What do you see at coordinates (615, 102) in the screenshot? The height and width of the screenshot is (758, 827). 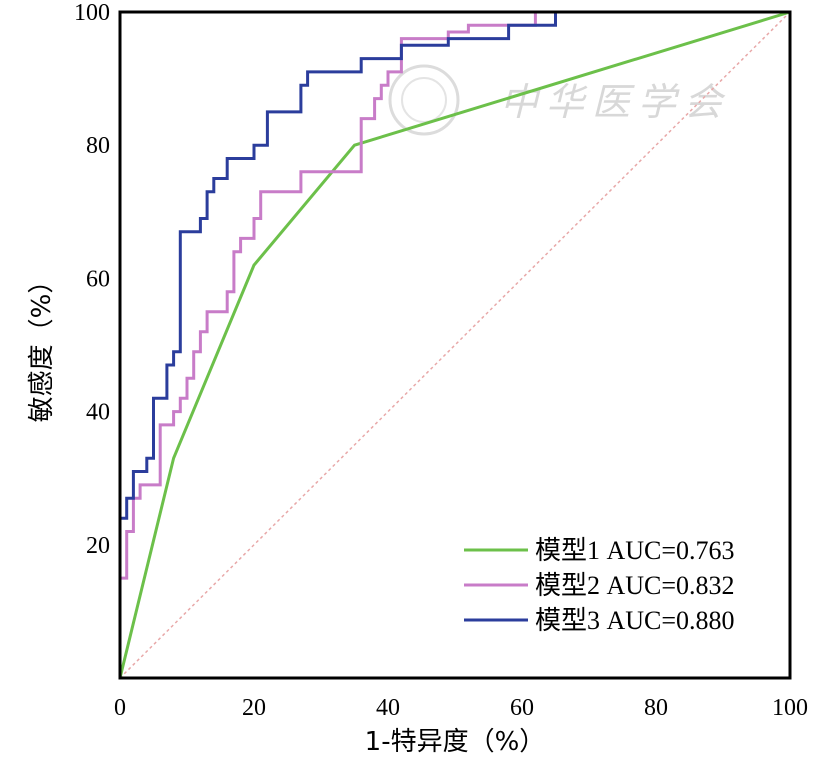 I see `watermark-text: 中华医学会` at bounding box center [615, 102].